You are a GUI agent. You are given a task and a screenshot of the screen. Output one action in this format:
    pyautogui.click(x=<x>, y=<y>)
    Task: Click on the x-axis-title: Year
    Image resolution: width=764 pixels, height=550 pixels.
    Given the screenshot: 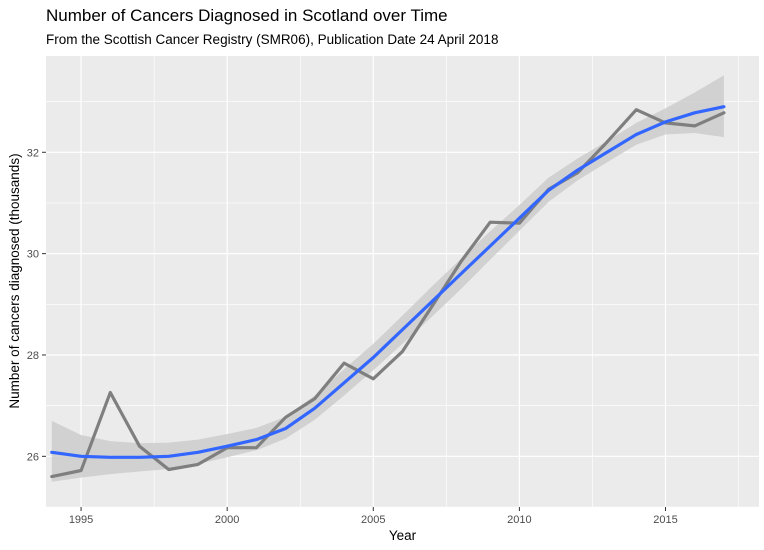 What is the action you would take?
    pyautogui.click(x=403, y=535)
    